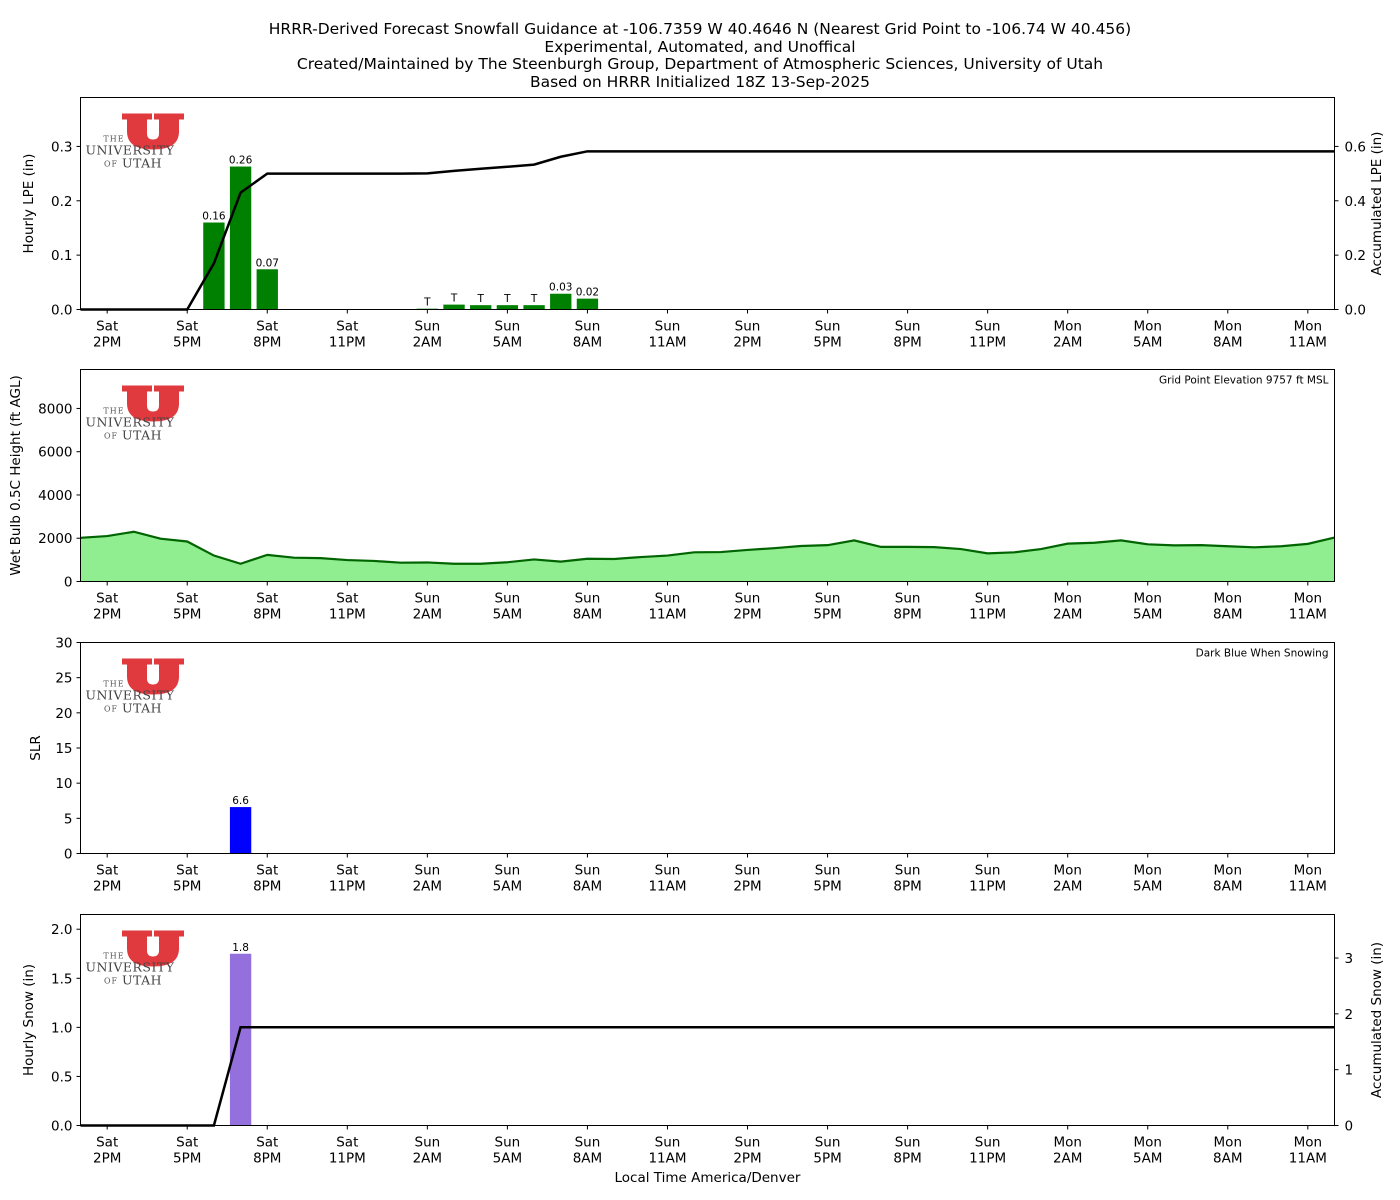 Image resolution: width=1400 pixels, height=1200 pixels. I want to click on xtick-day-snow-0: Sat, so click(107, 1143).